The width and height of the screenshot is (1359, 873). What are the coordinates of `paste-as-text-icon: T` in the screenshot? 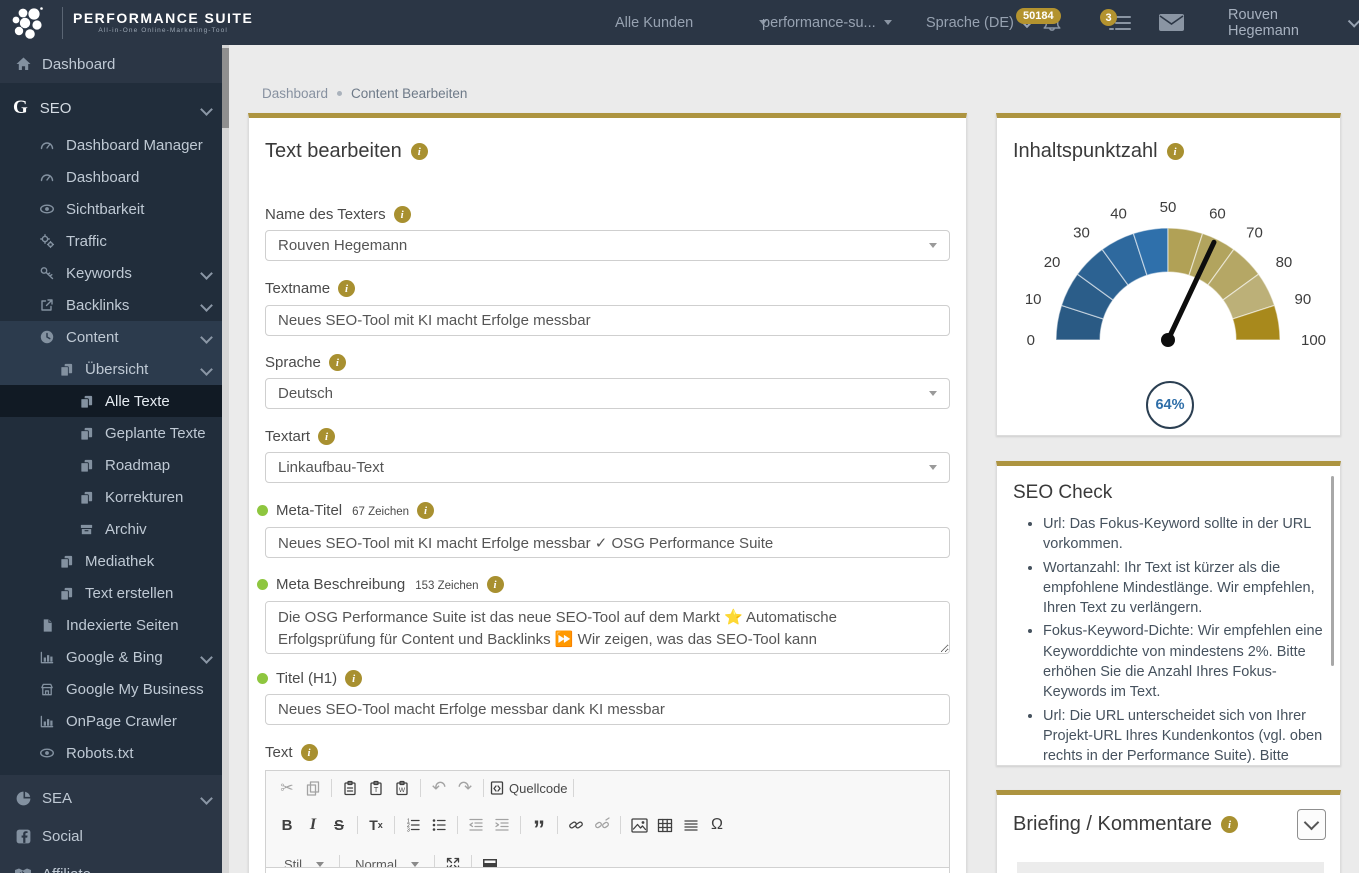 It's located at (376, 788).